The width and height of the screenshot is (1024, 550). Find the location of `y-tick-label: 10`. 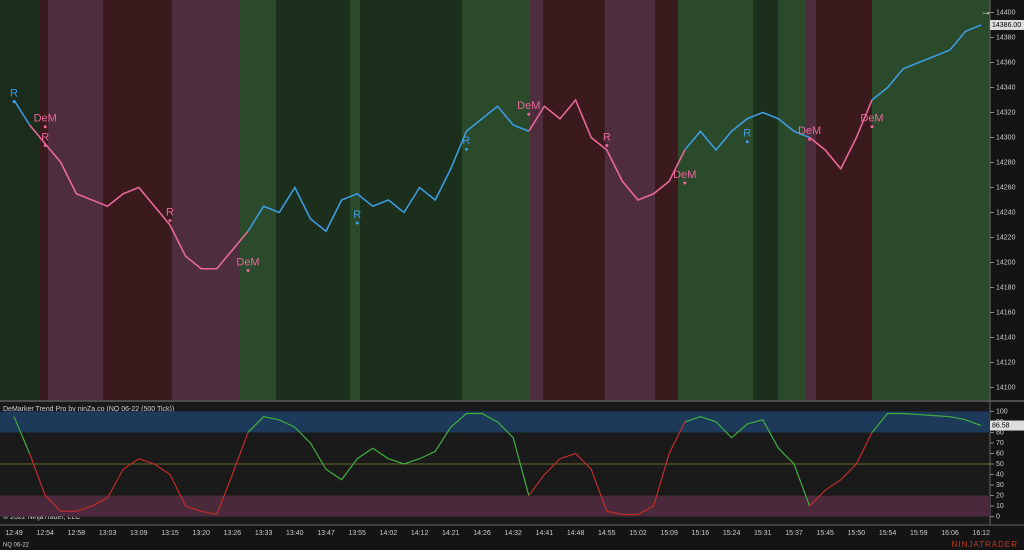

y-tick-label: 10 is located at coordinates (1000, 506).